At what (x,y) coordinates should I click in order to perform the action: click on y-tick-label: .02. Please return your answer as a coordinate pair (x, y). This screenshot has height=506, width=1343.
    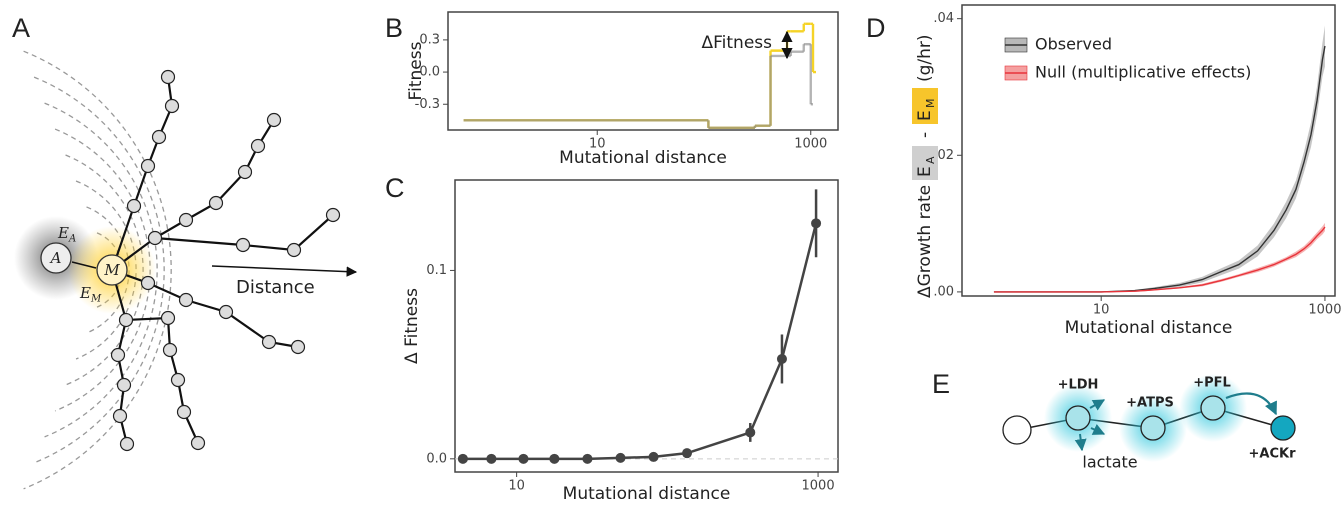
    Looking at the image, I should click on (943, 155).